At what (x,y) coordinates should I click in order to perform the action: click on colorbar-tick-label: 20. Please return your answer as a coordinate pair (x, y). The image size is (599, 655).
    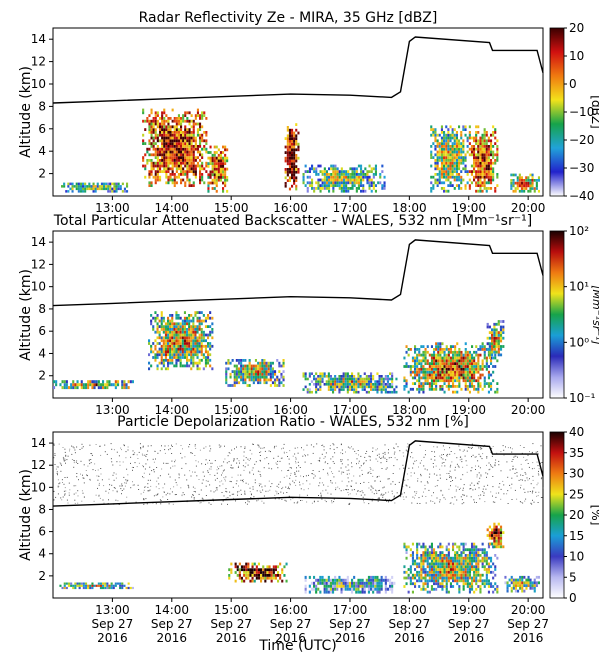
    Looking at the image, I should click on (576, 28).